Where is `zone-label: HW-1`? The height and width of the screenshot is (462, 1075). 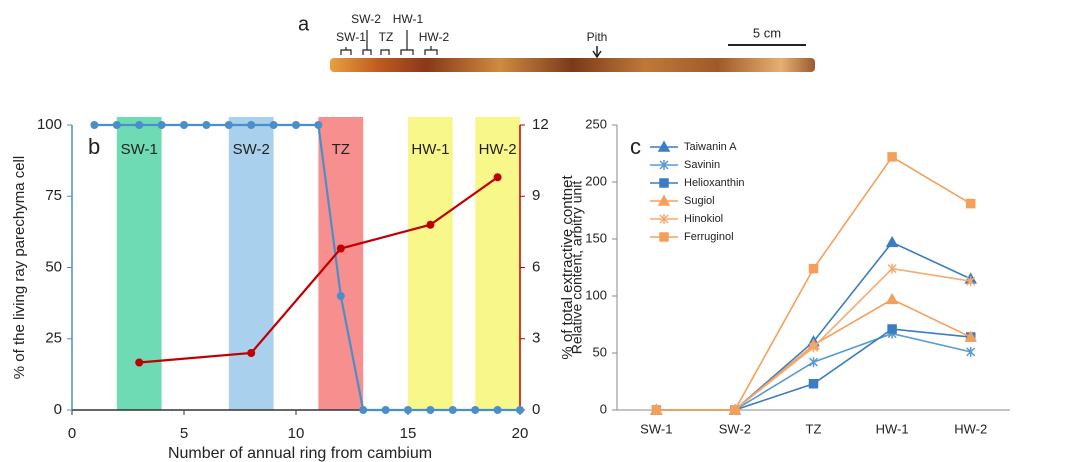 zone-label: HW-1 is located at coordinates (408, 19).